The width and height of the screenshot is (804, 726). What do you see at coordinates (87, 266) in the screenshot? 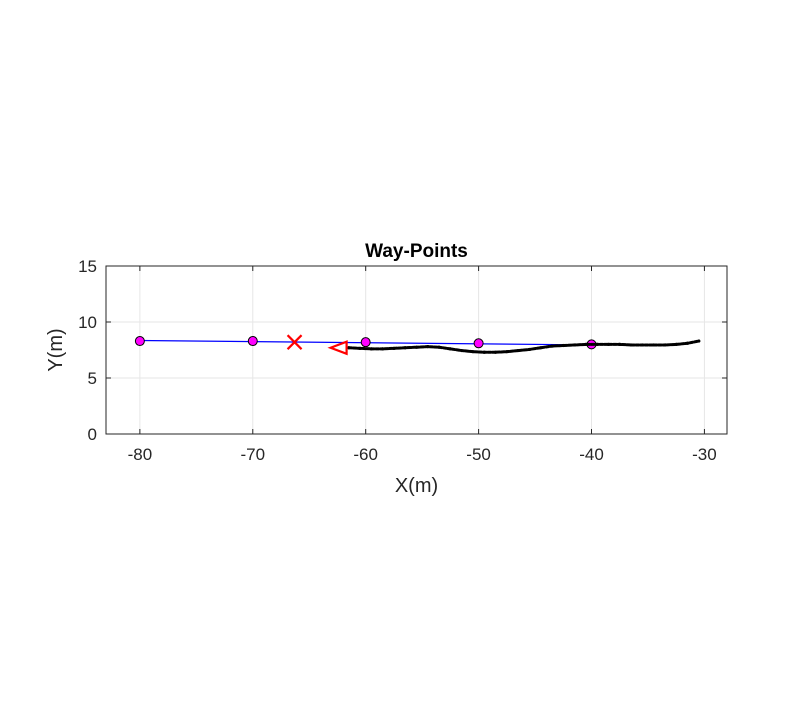
I see `y-tick-label: 15` at bounding box center [87, 266].